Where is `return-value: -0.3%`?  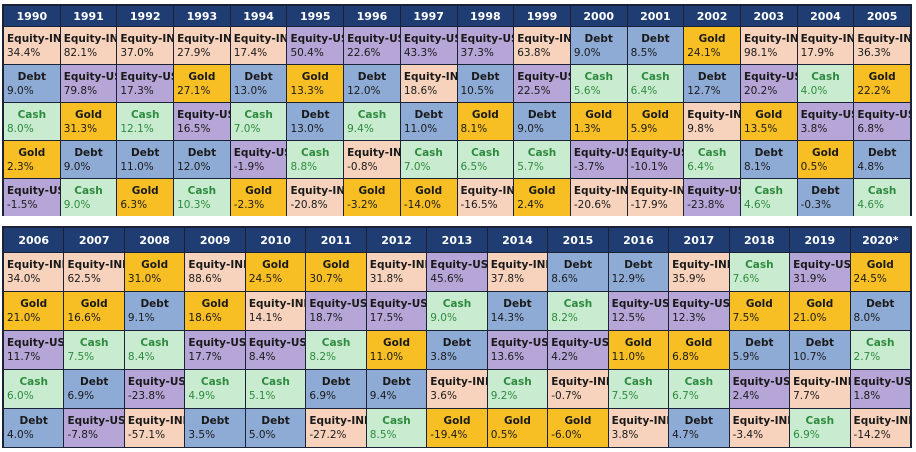
return-value: -0.3% is located at coordinates (816, 204).